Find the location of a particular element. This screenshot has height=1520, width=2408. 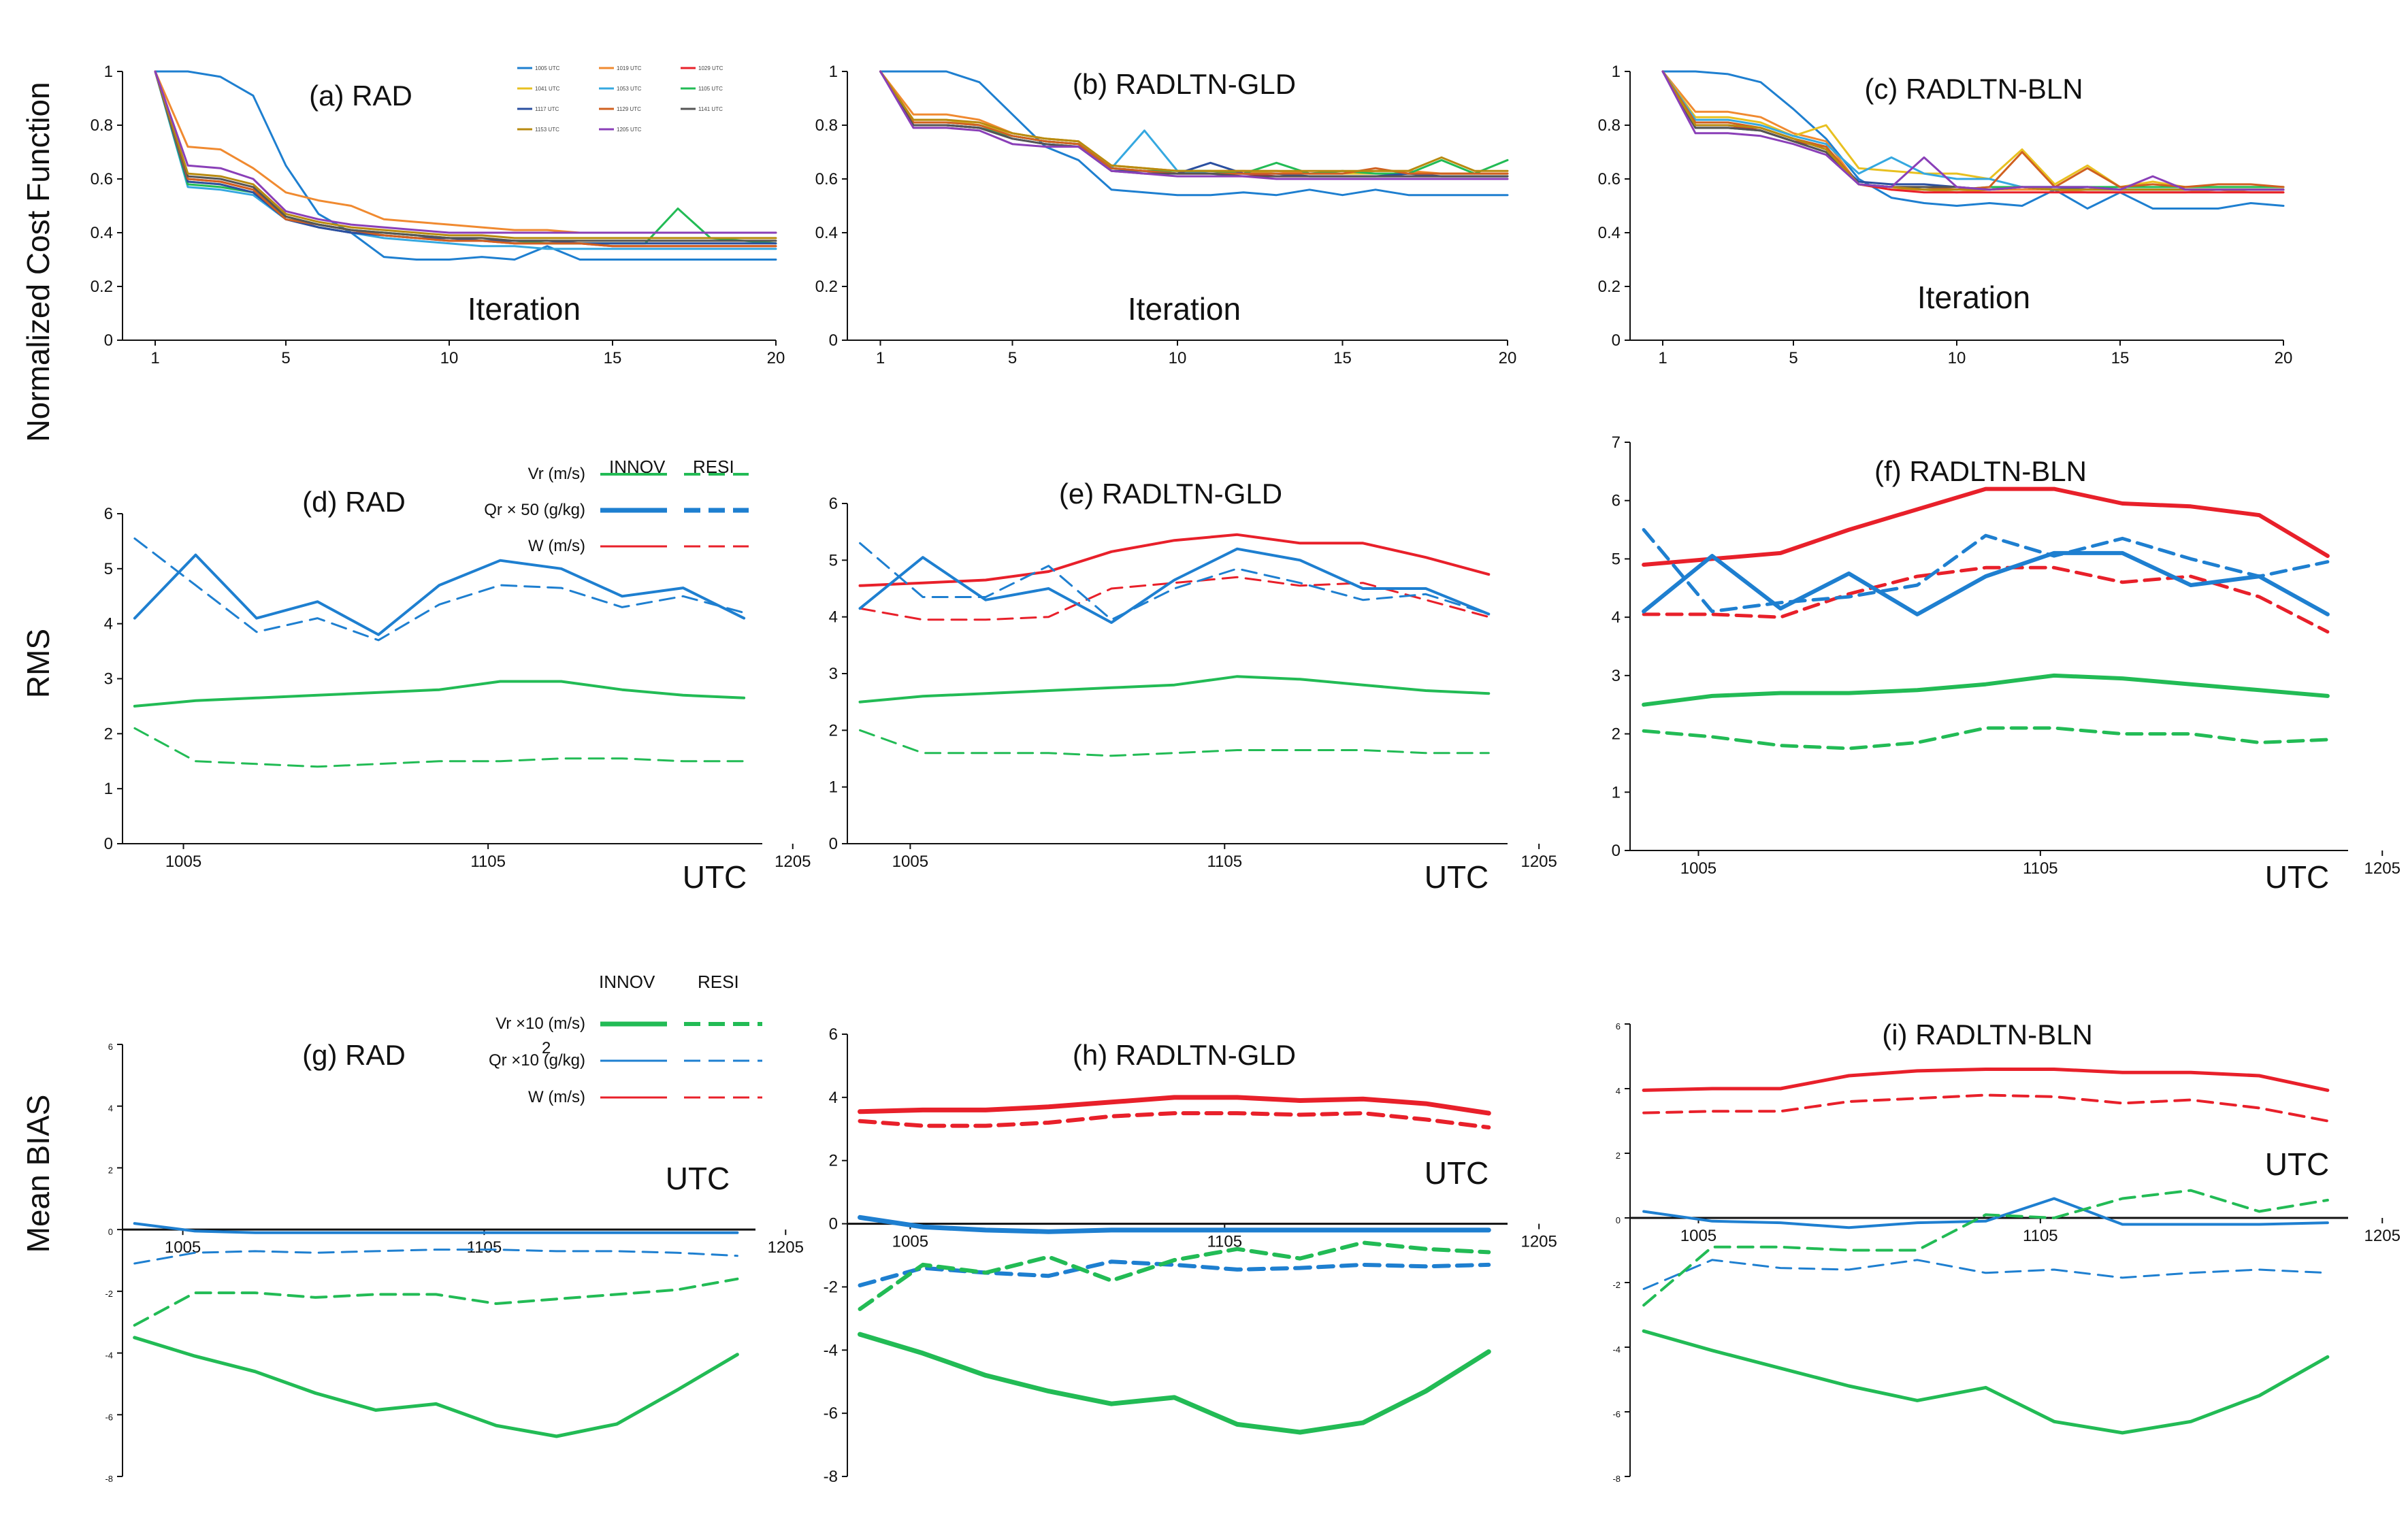

panel-f: 0 1 2 3 4 5 6 7 1005 1105 1205 (f) RADLTN-BLN UTC is located at coordinates (2007, 664).